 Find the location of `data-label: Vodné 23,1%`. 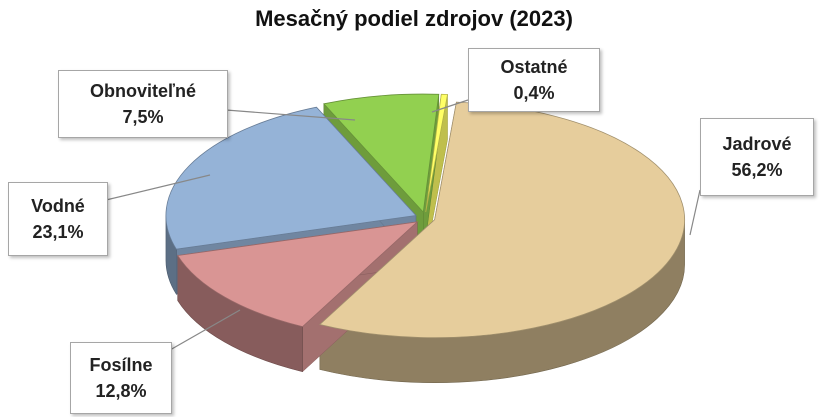

data-label: Vodné 23,1% is located at coordinates (58, 219).